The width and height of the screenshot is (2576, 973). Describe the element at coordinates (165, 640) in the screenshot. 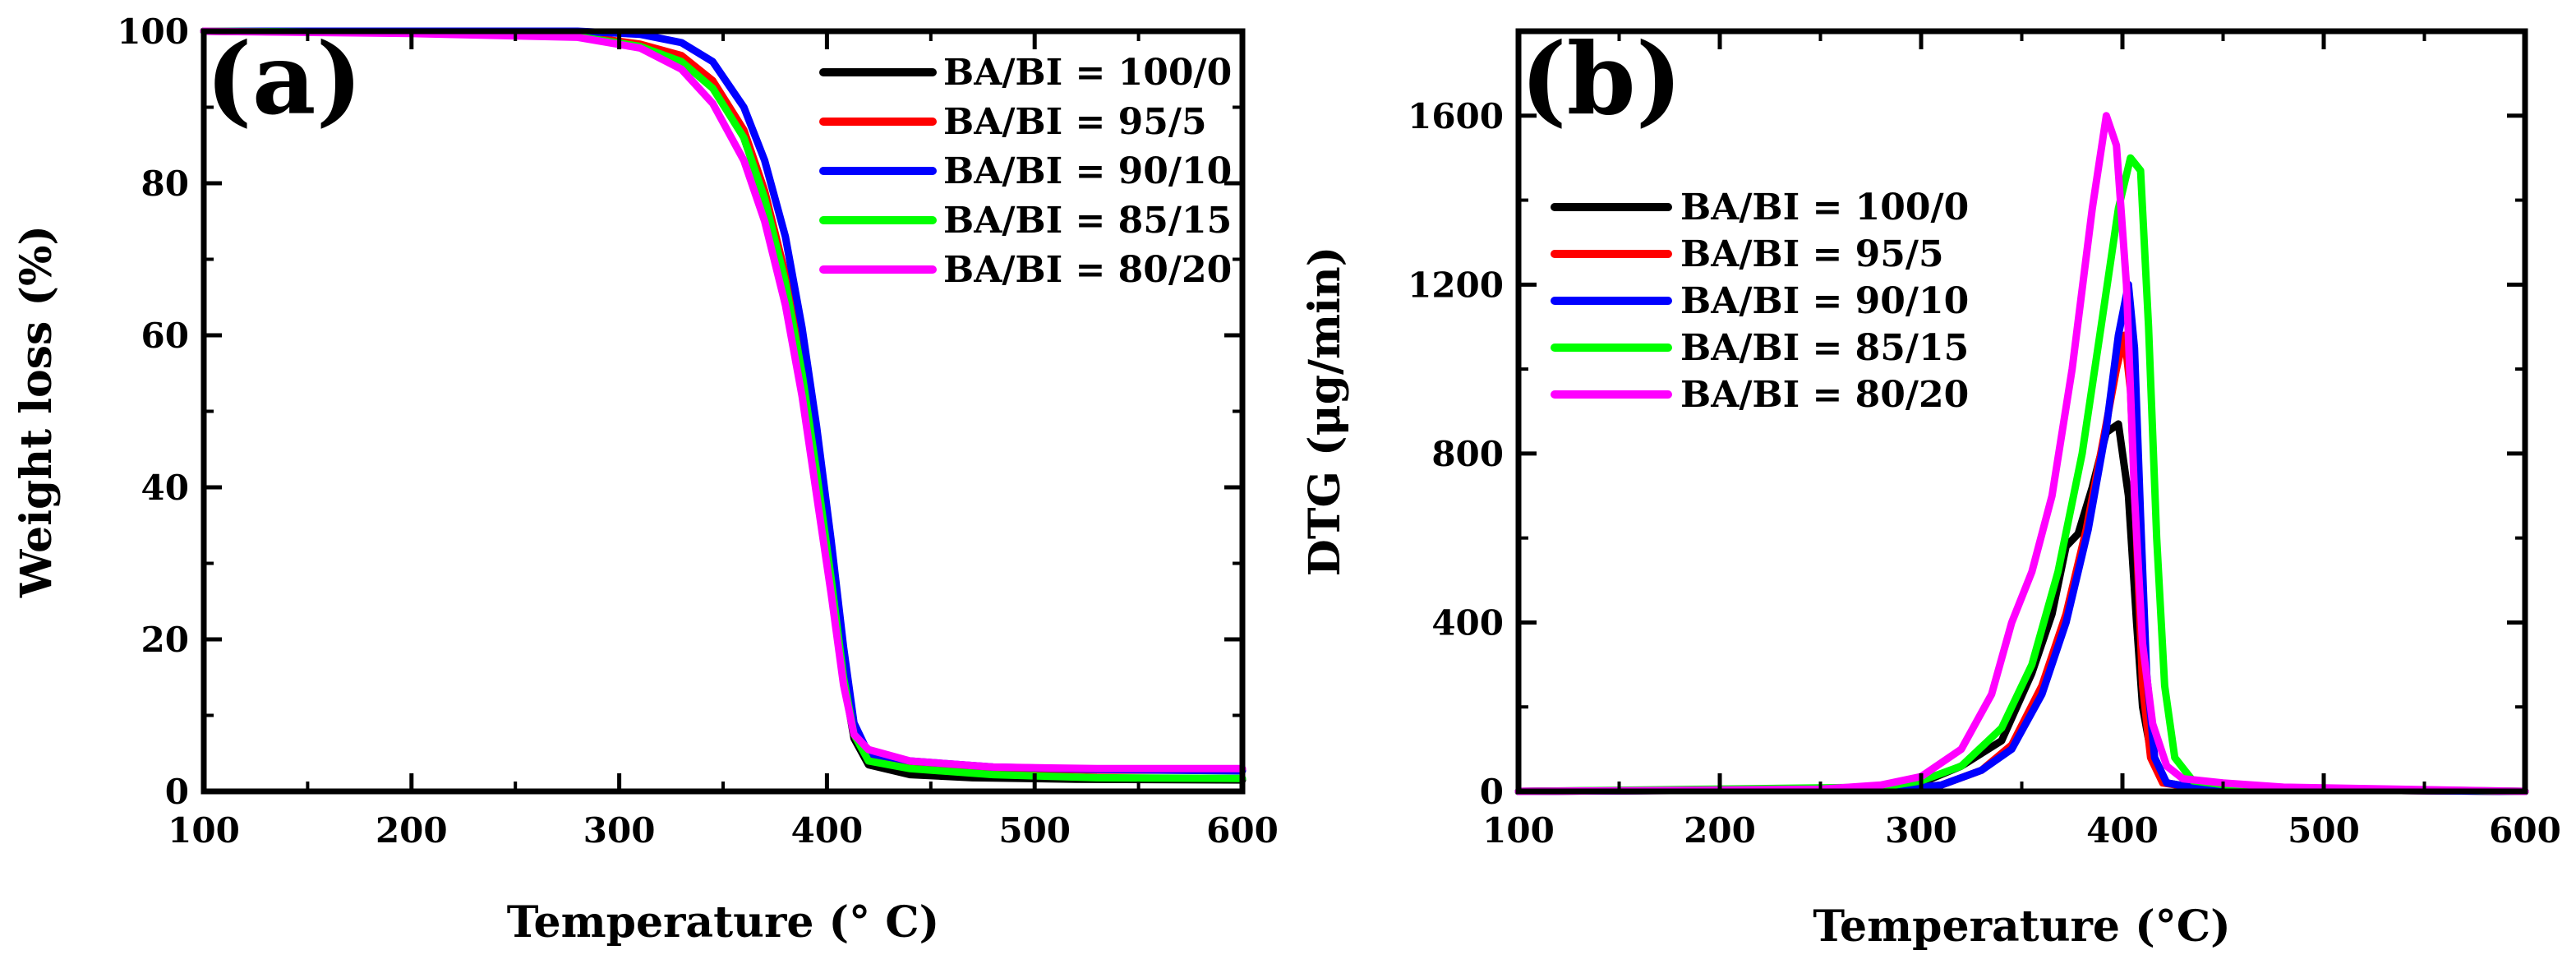

I see `y-tick-label: 20` at that location.